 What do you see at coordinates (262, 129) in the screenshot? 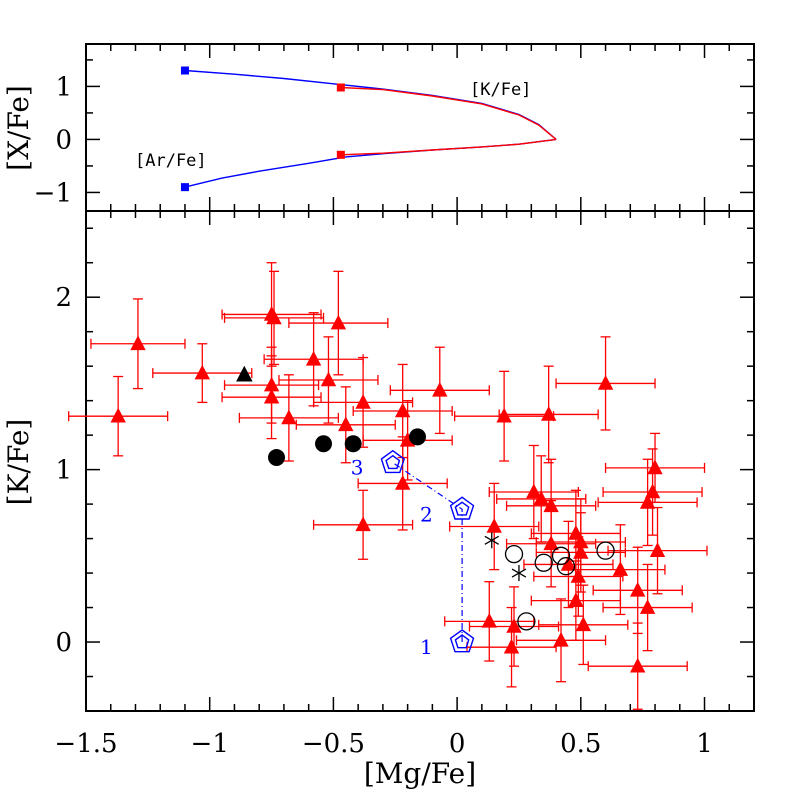
I see `top-panel-markers` at bounding box center [262, 129].